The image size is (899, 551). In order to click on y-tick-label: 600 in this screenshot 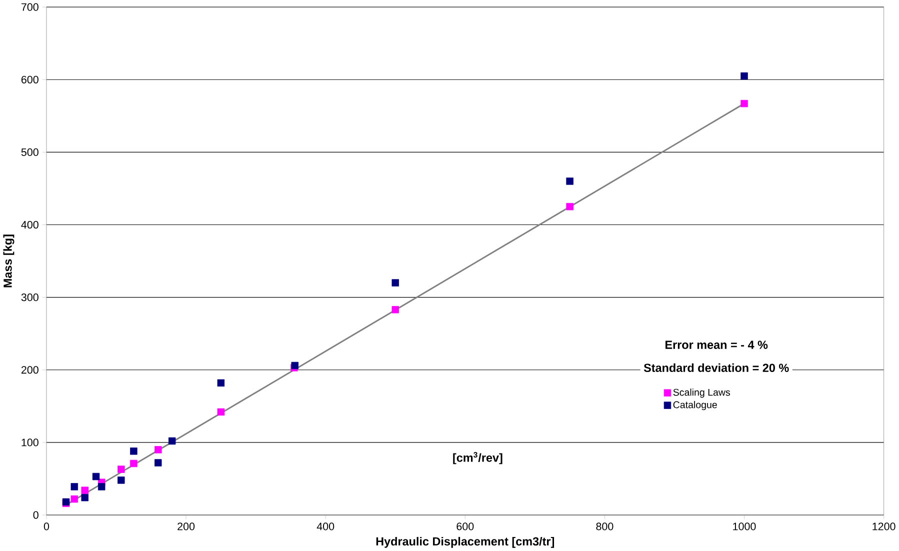, I will do `click(29, 80)`.